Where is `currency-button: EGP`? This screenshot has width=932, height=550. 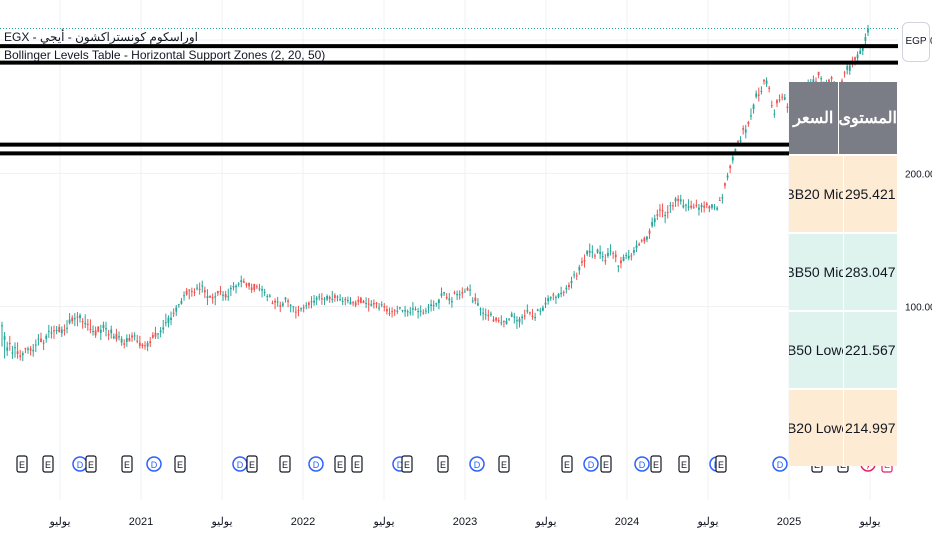
currency-button: EGP is located at coordinates (916, 42).